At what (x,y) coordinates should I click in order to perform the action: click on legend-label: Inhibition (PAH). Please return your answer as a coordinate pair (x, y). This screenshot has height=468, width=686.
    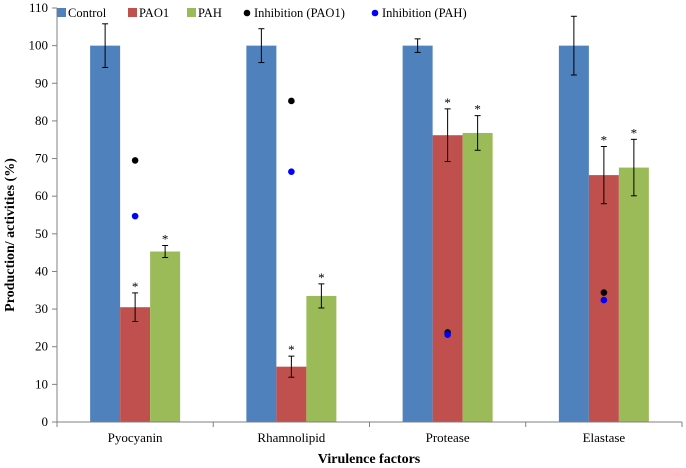
    Looking at the image, I should click on (424, 13).